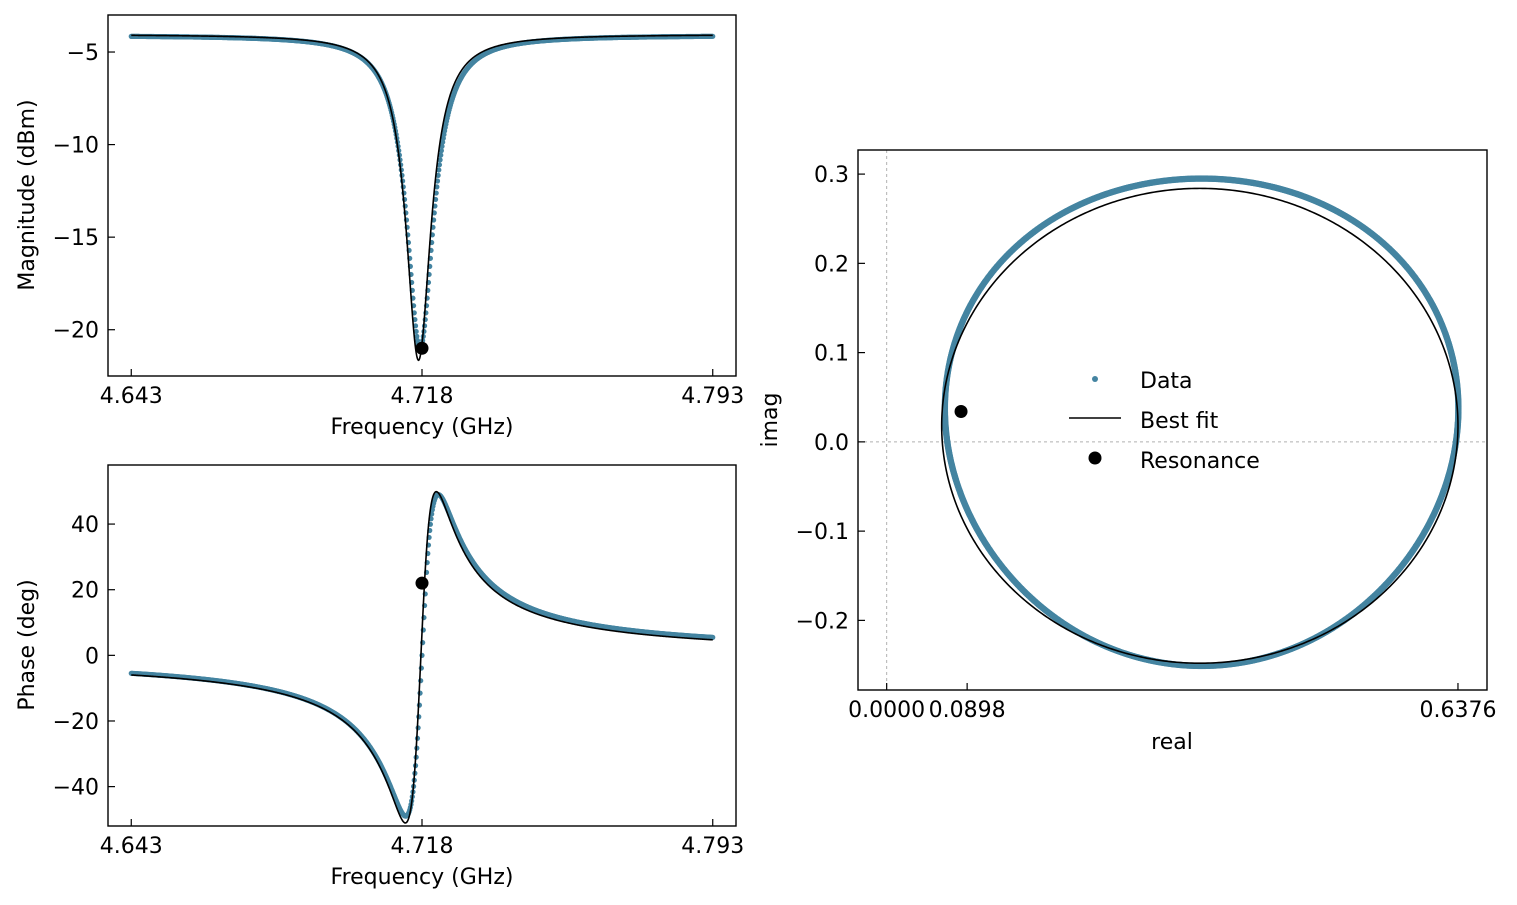 The image size is (1517, 905). What do you see at coordinates (131, 846) in the screenshot?
I see `phase-xtick-label: 4.643` at bounding box center [131, 846].